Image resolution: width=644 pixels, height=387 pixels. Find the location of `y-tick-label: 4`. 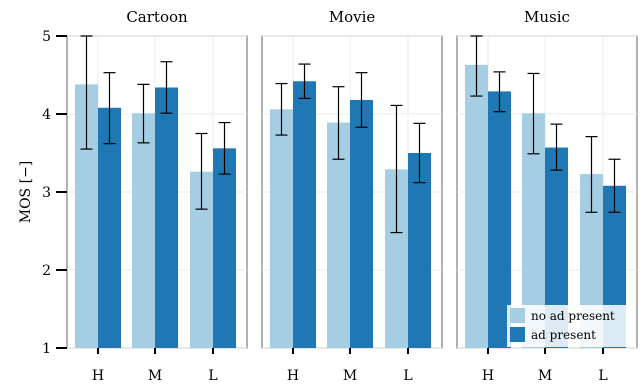

y-tick-label: 4 is located at coordinates (46, 115).